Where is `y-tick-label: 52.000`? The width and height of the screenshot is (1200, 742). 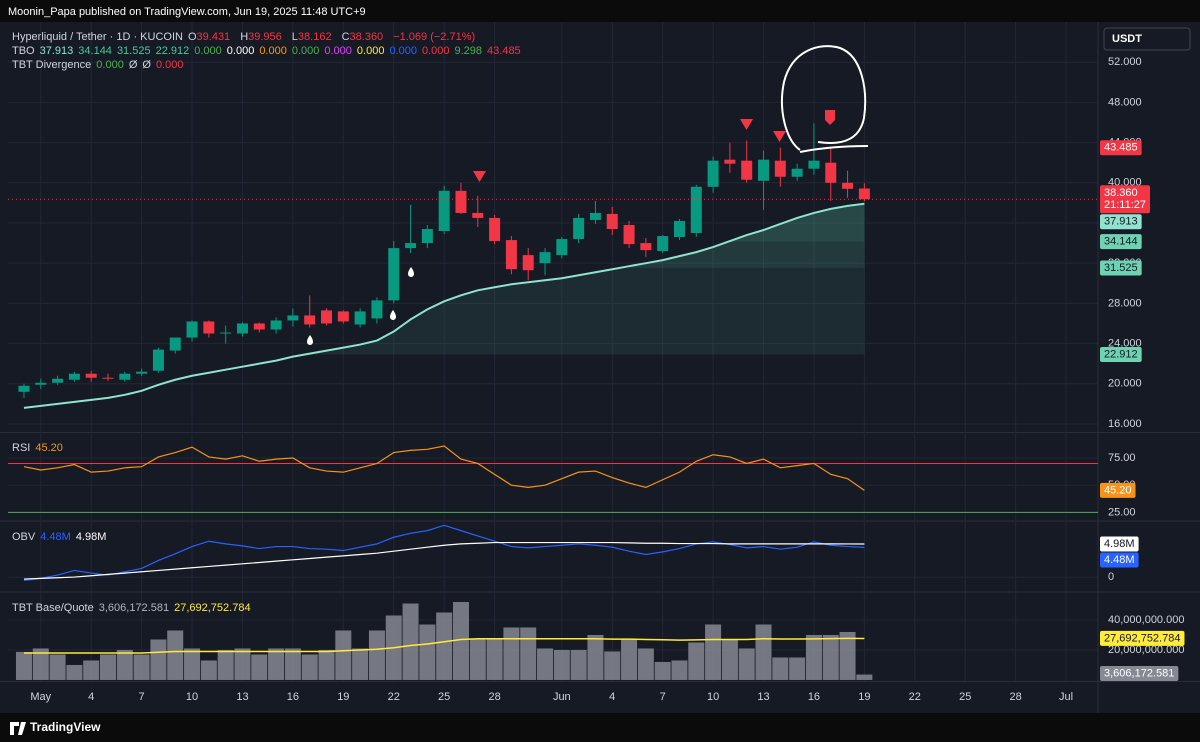 y-tick-label: 52.000 is located at coordinates (1125, 62).